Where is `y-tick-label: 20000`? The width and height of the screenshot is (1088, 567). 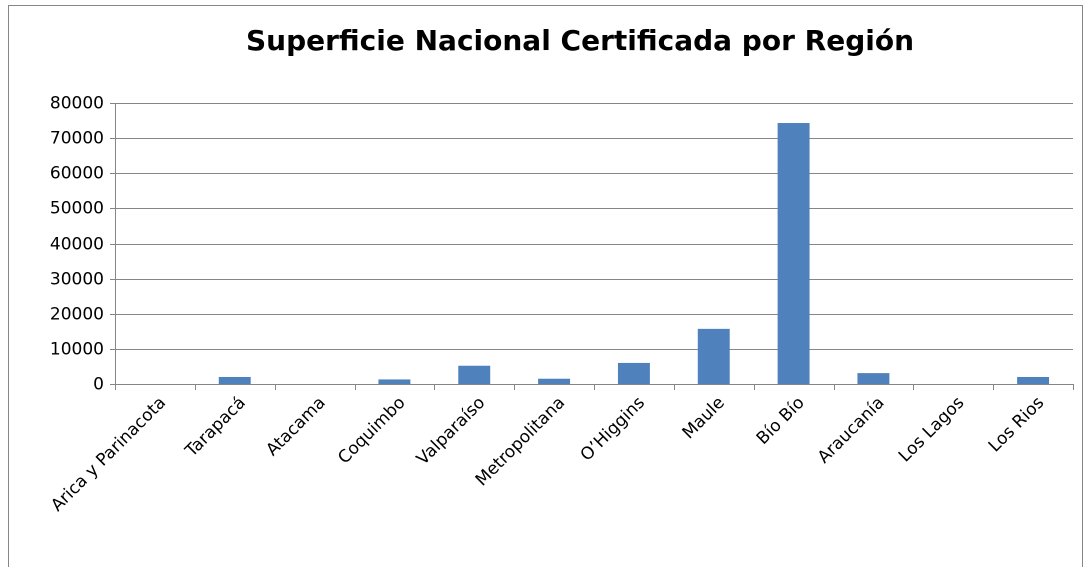 y-tick-label: 20000 is located at coordinates (77, 315).